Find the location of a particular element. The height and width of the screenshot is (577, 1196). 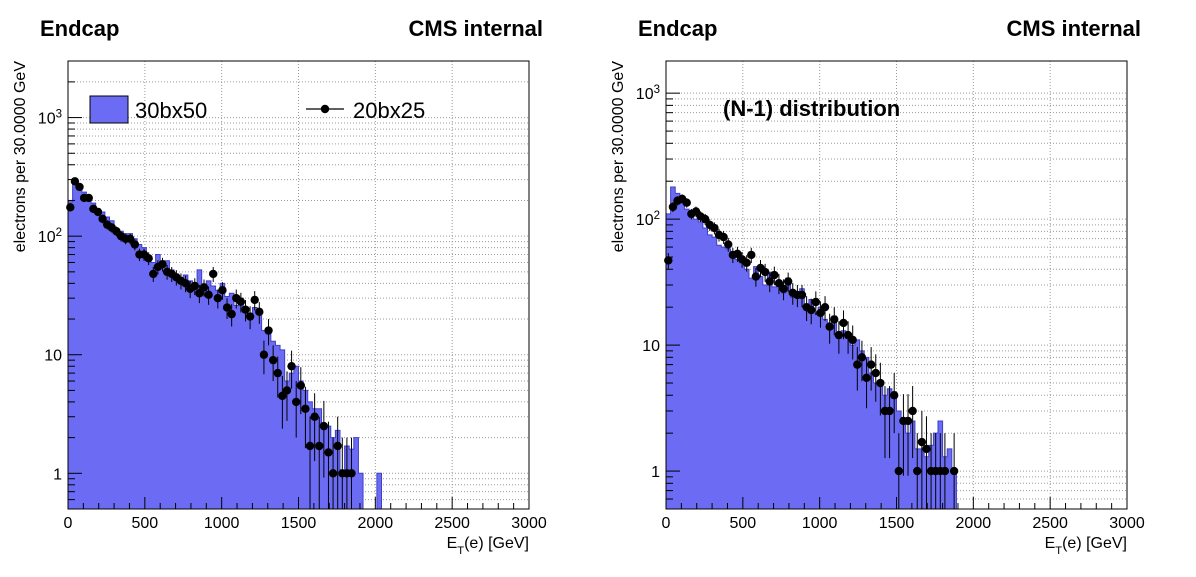

data-points is located at coordinates (211, 343).